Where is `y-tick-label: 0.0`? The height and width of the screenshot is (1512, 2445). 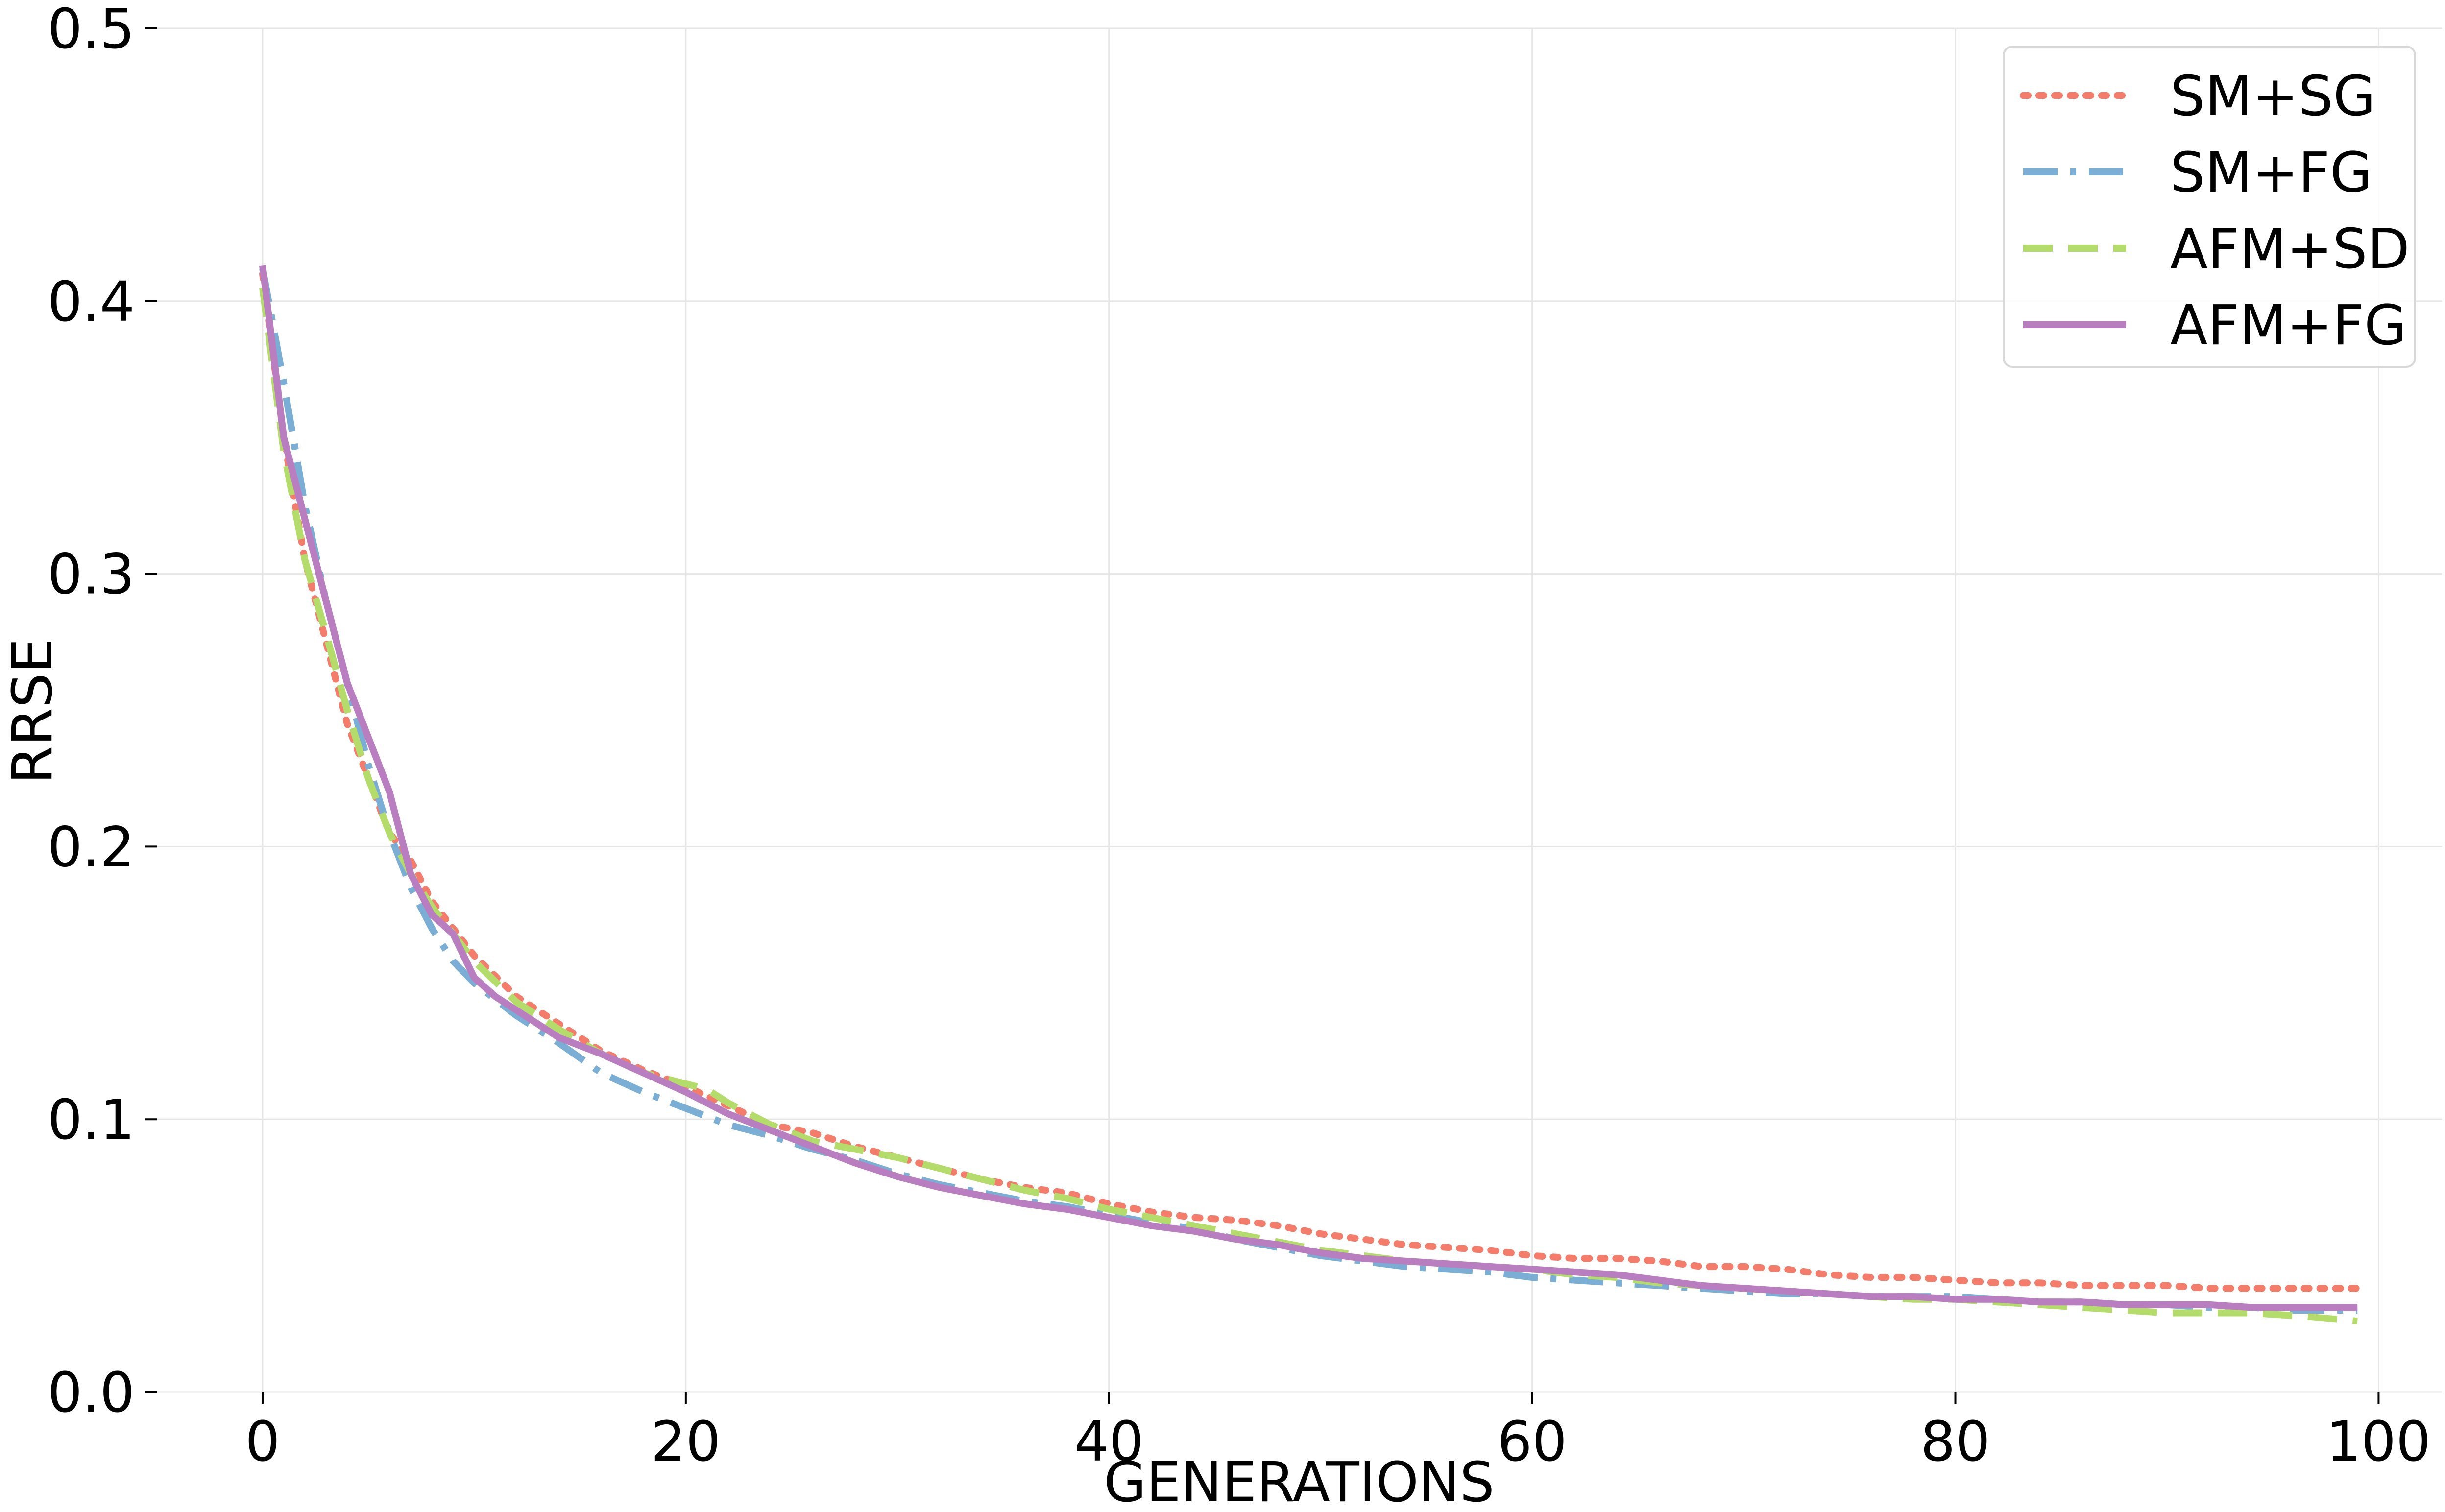
y-tick-label: 0.0 is located at coordinates (92, 1393).